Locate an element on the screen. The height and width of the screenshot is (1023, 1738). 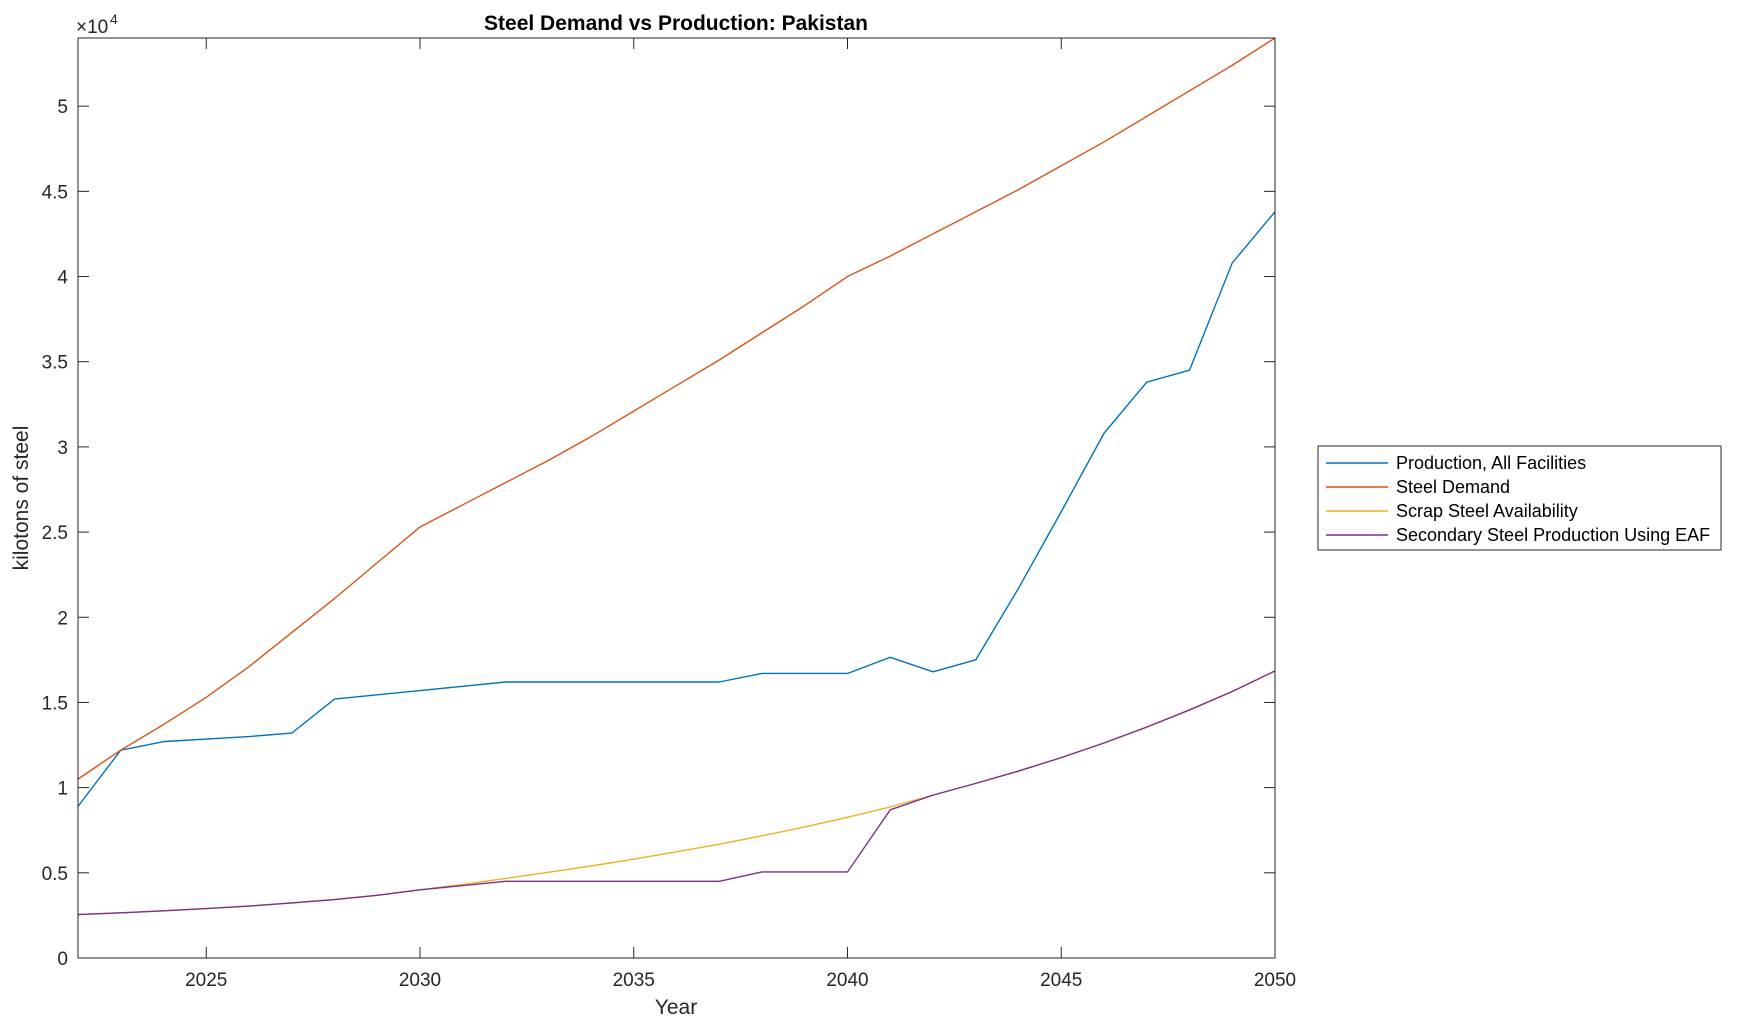
y-tick-label: 1 is located at coordinates (62, 789).